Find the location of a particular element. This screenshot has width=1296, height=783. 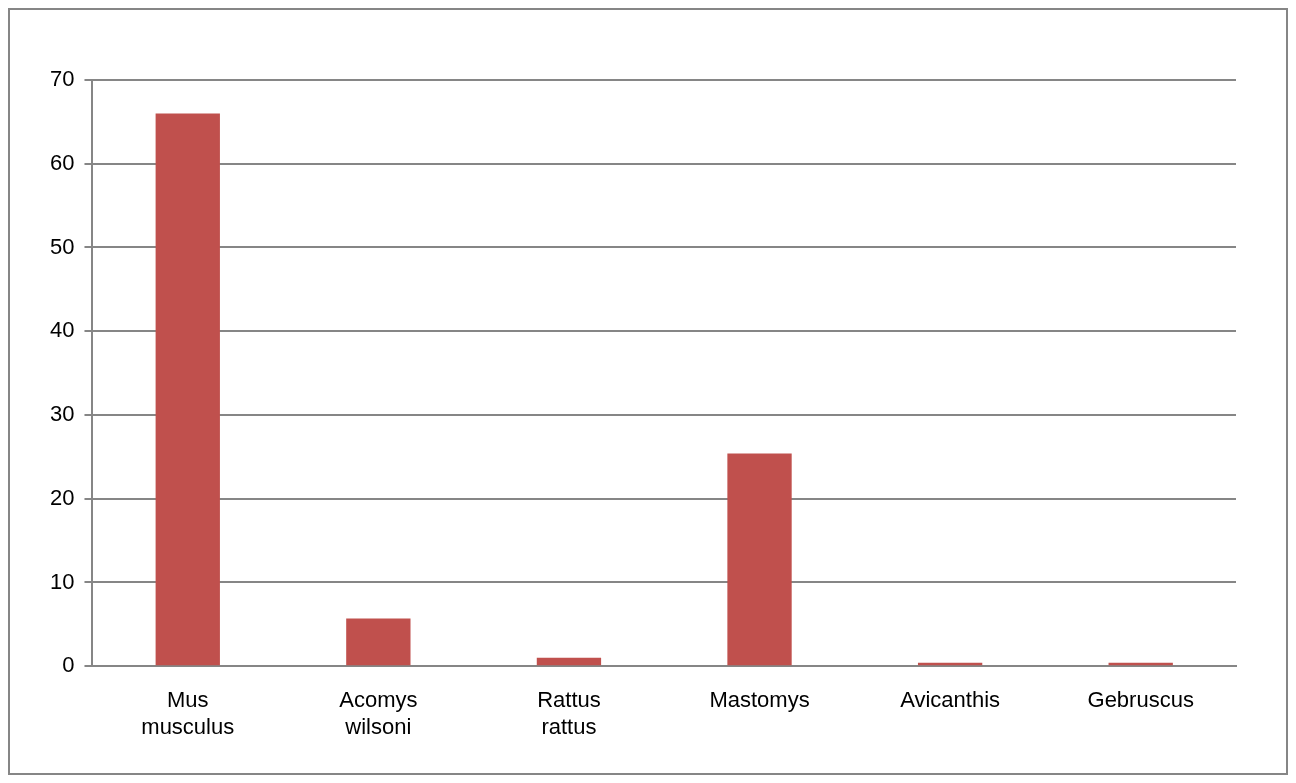

x-tick-label: Rattus rattus is located at coordinates (569, 713).